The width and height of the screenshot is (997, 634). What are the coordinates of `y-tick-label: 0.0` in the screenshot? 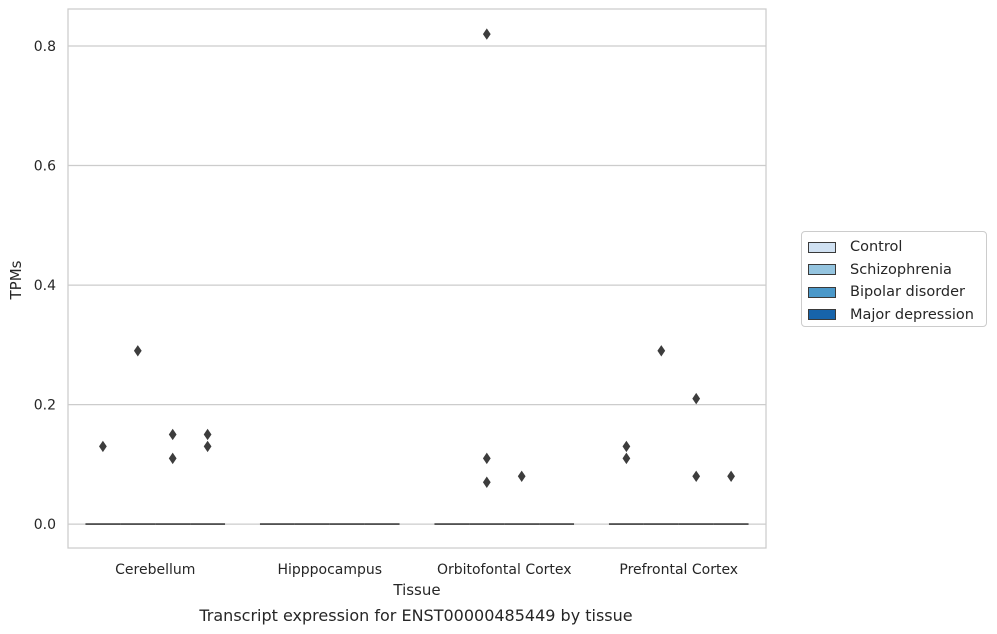 It's located at (45, 525).